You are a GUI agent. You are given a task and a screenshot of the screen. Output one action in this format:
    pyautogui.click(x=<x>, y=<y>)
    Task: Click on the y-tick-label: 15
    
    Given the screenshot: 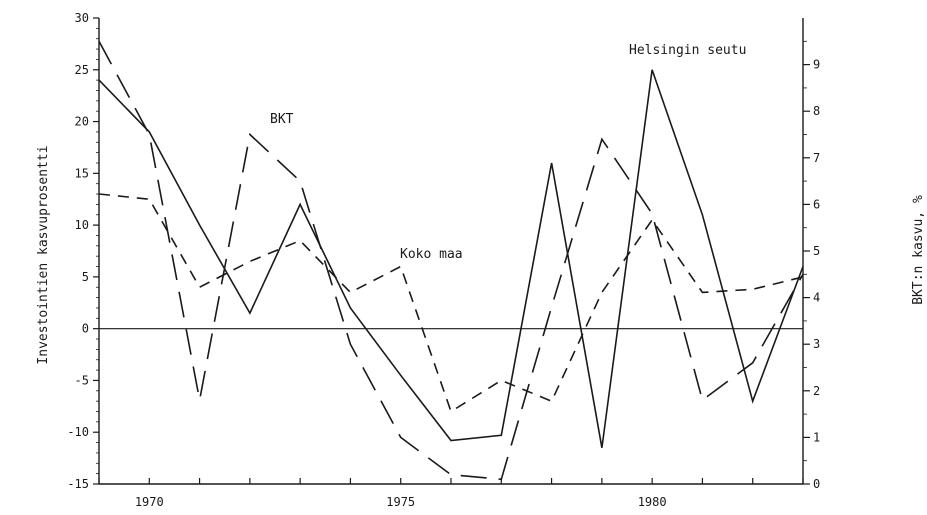 What is the action you would take?
    pyautogui.click(x=82, y=173)
    